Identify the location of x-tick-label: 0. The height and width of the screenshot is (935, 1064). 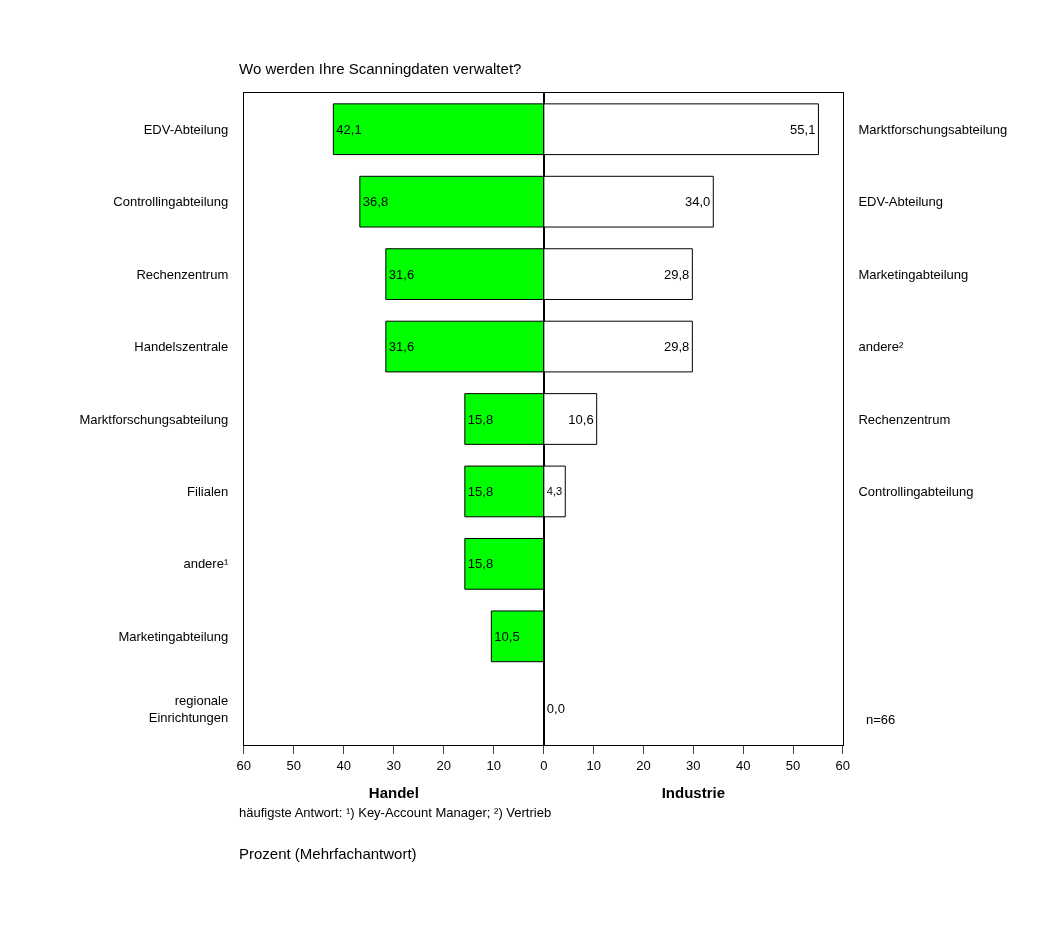
(544, 765).